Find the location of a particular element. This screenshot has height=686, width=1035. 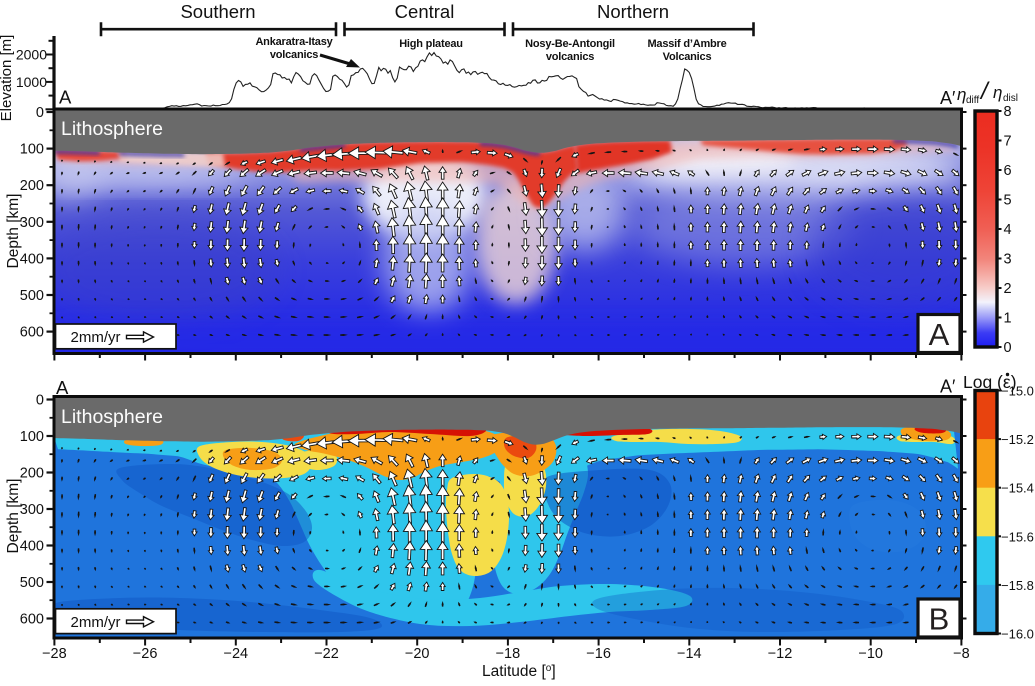

svg-text: −22 is located at coordinates (326, 654).